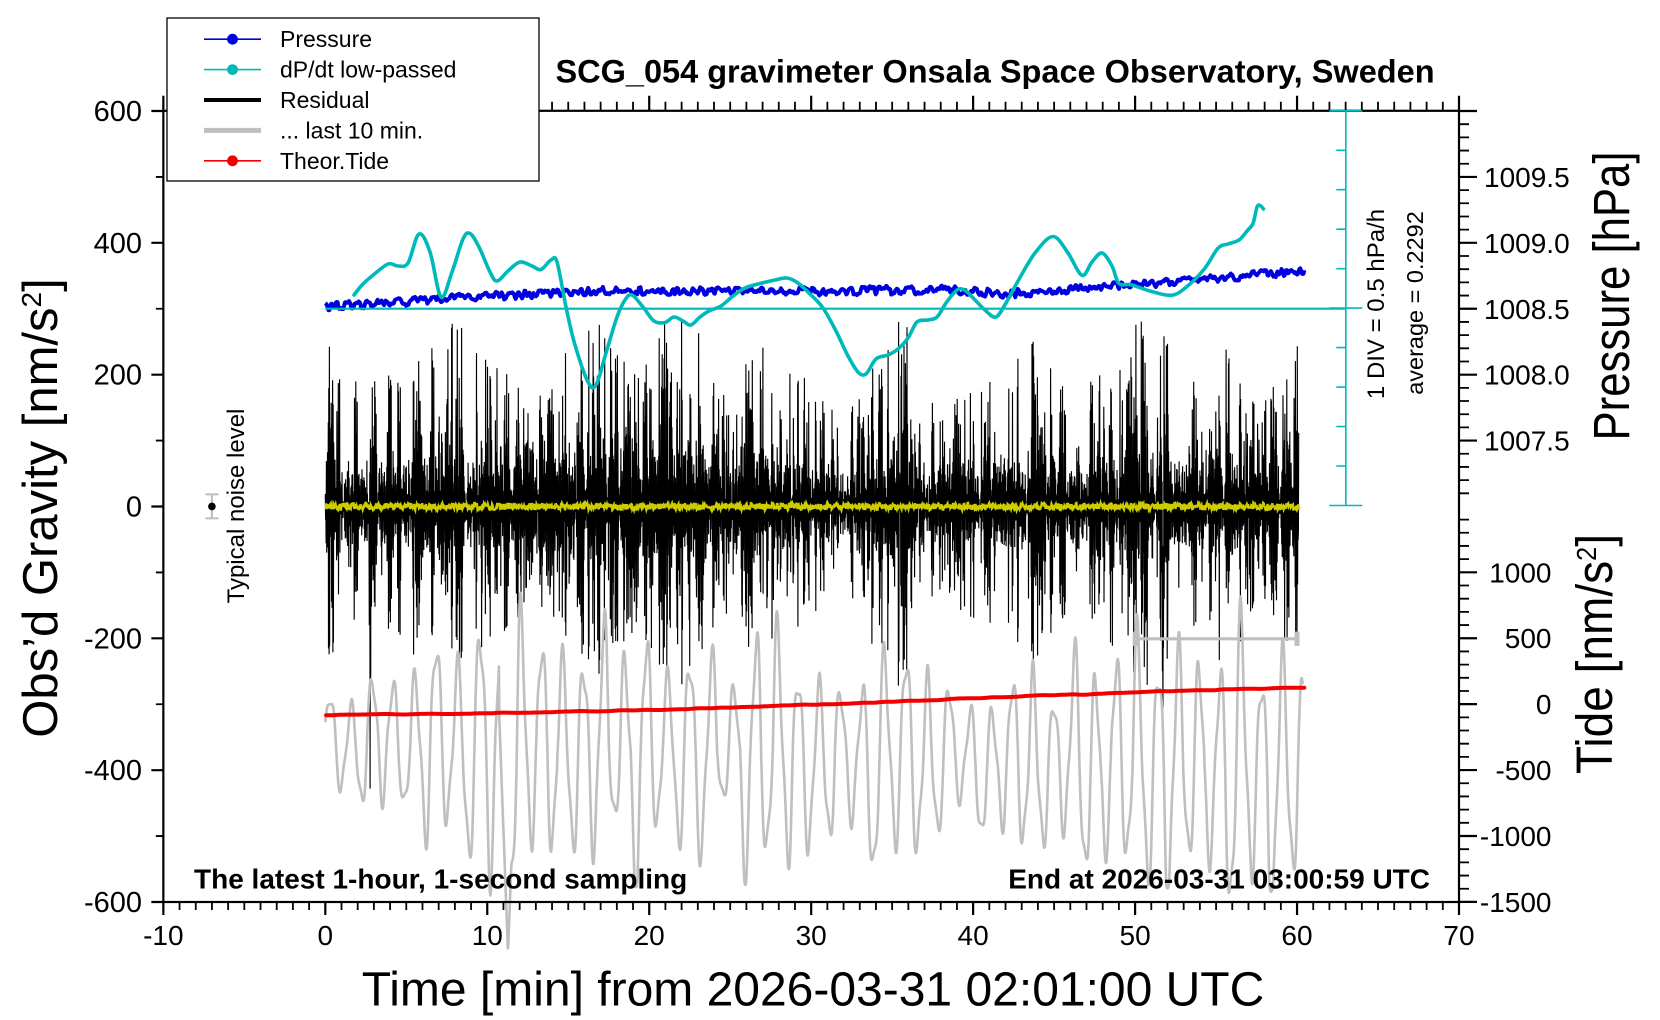 This screenshot has width=1660, height=1020. What do you see at coordinates (351, 130) in the screenshot?
I see `svg-text: ... last 10 min.` at bounding box center [351, 130].